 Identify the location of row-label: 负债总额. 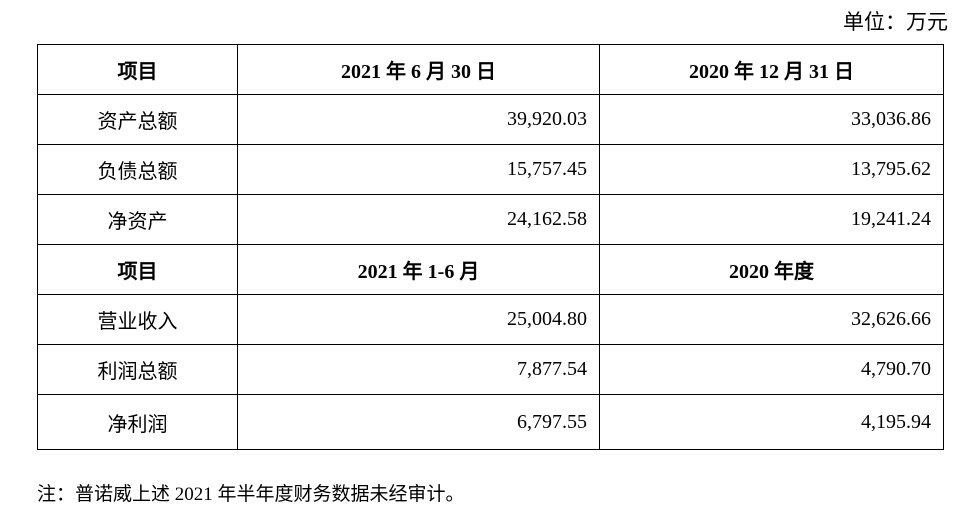
(137, 169).